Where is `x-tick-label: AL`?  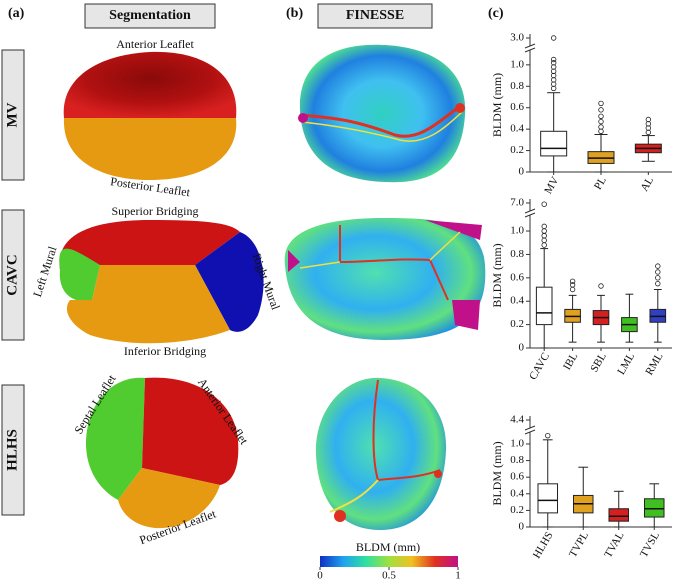
x-tick-label: AL is located at coordinates (647, 184).